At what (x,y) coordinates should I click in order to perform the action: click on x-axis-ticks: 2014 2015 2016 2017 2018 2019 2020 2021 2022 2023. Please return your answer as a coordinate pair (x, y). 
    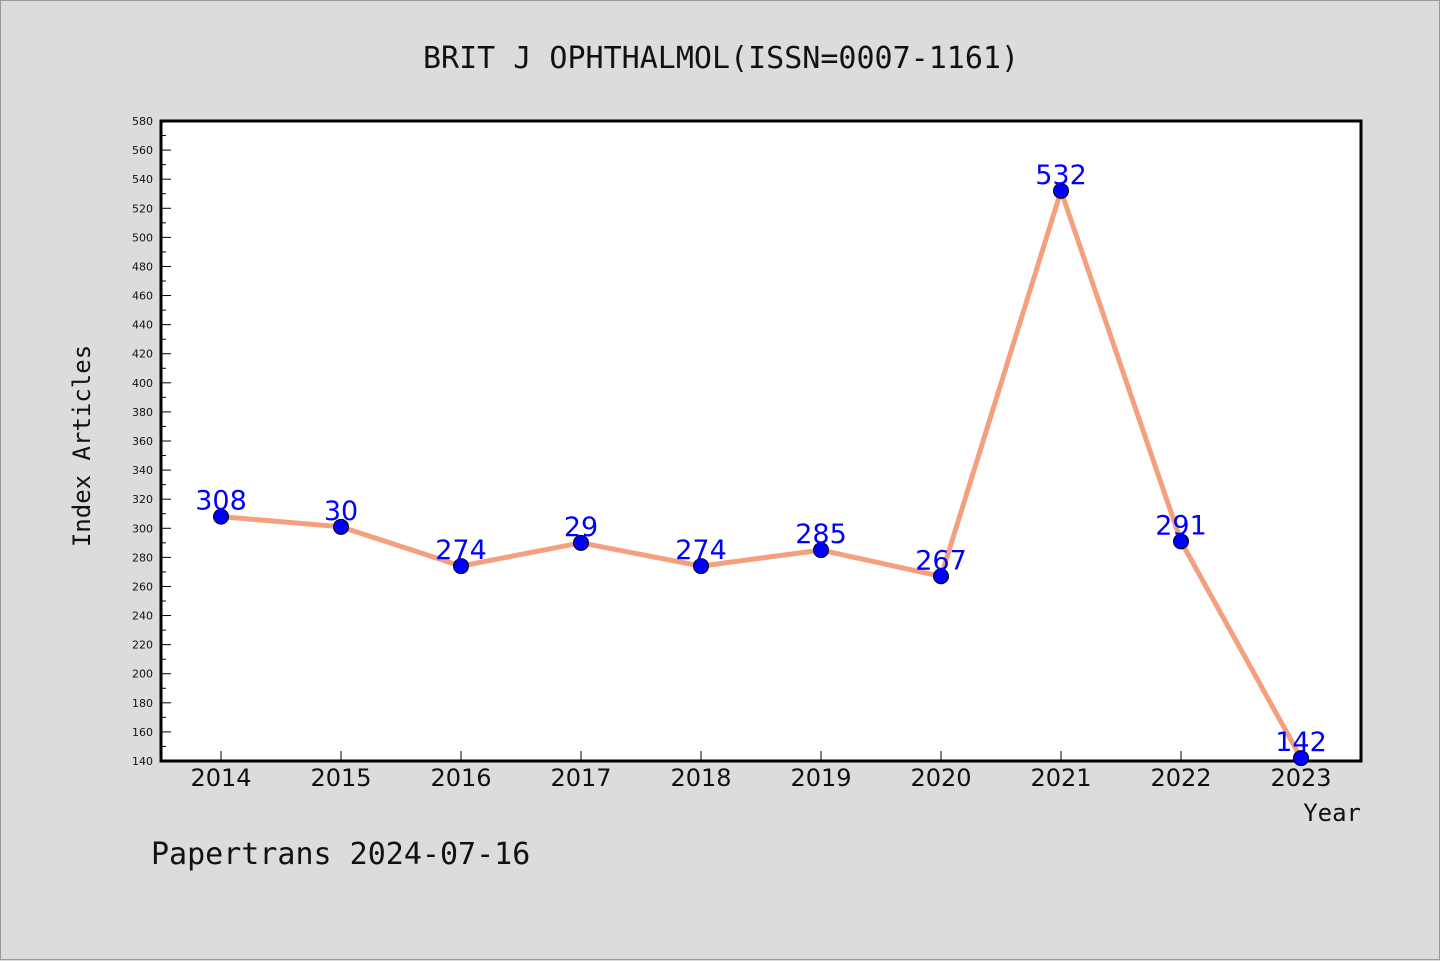
    Looking at the image, I should click on (761, 771).